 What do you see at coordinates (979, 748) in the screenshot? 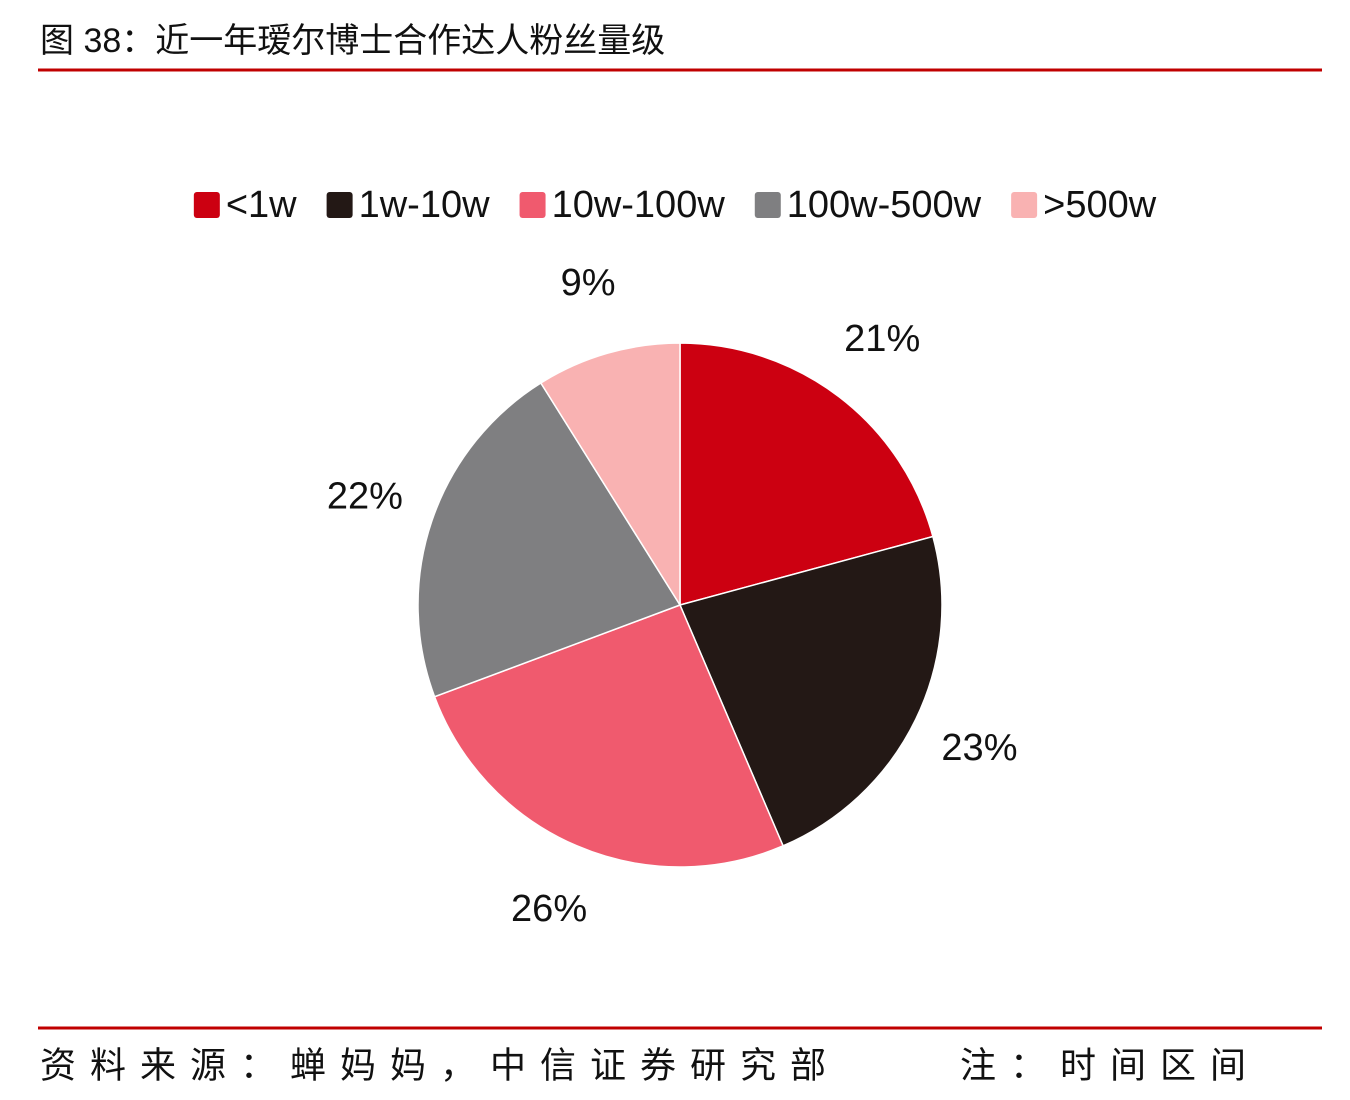
I see `data-label: 23%` at bounding box center [979, 748].